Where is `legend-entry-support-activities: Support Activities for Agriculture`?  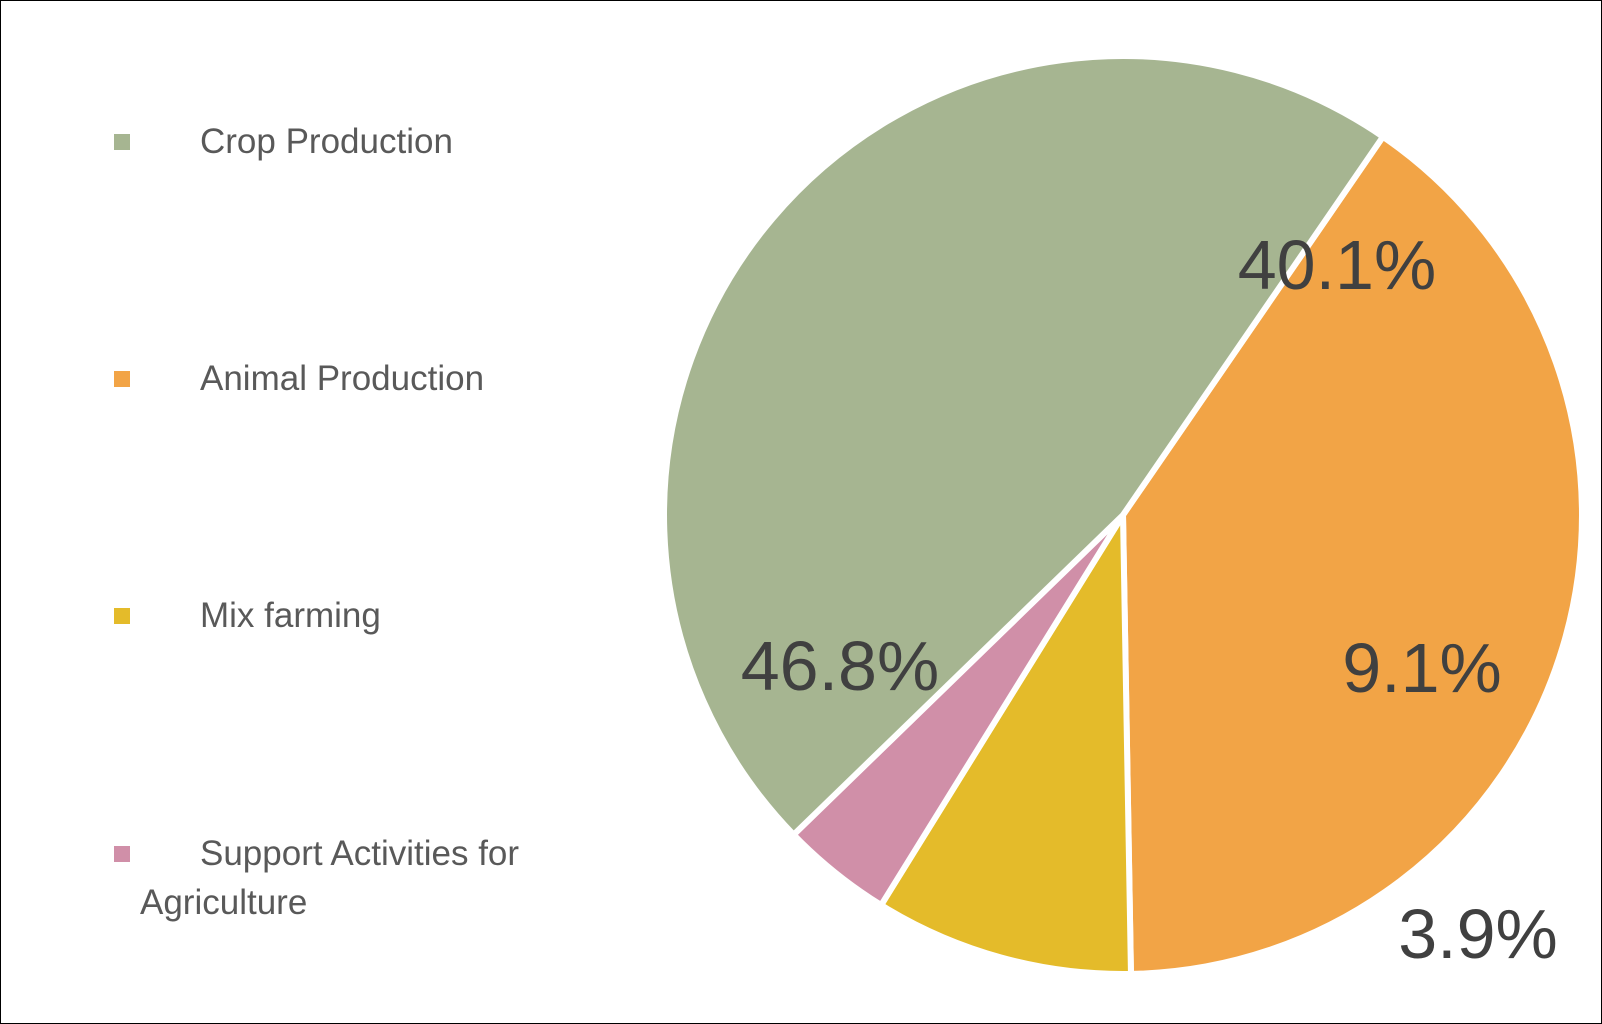
legend-entry-support-activities: Support Activities for Agriculture is located at coordinates (345, 878).